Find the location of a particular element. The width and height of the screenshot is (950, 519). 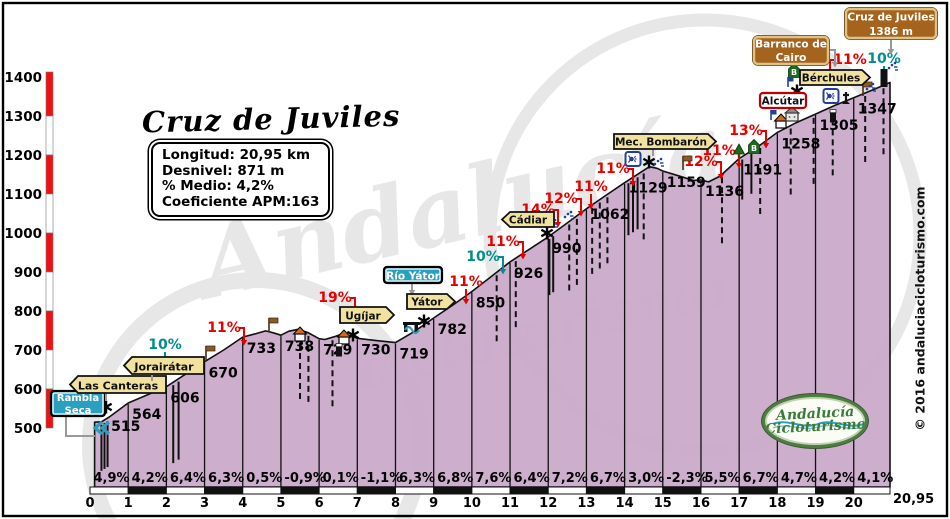

x-tick-label: 8 is located at coordinates (395, 503).